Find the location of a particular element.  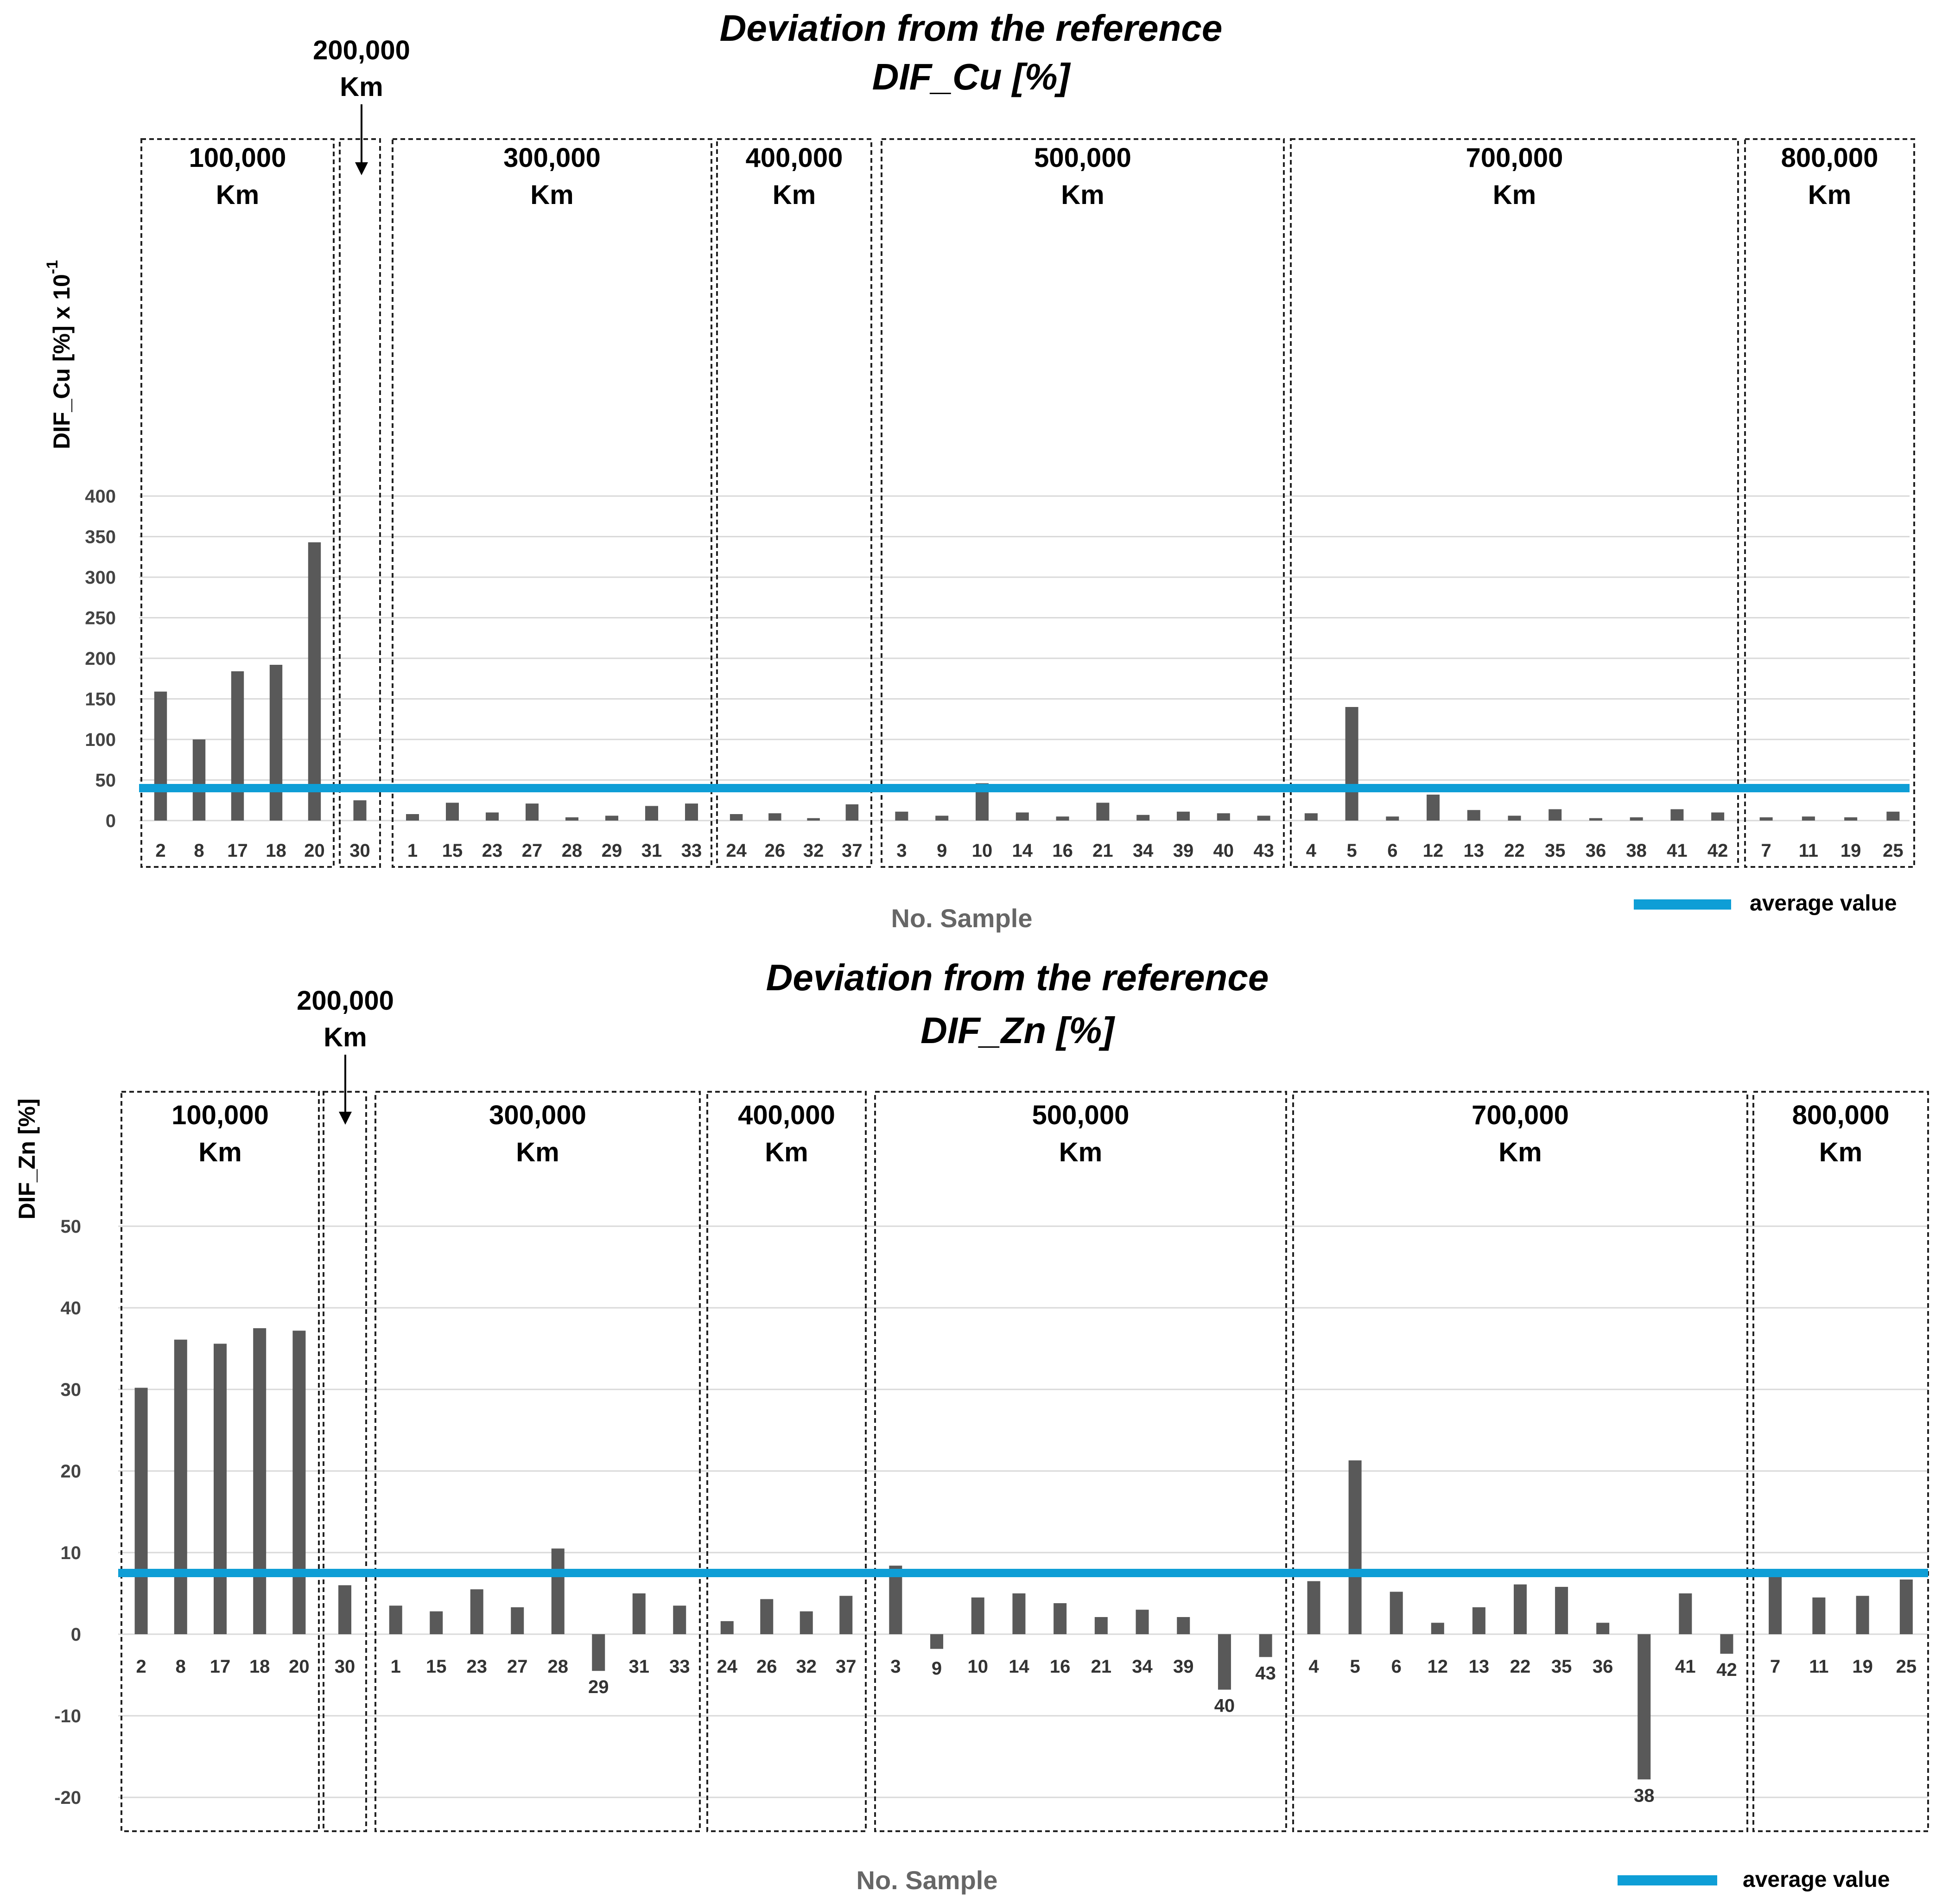

category-label: 2 is located at coordinates (141, 1666).